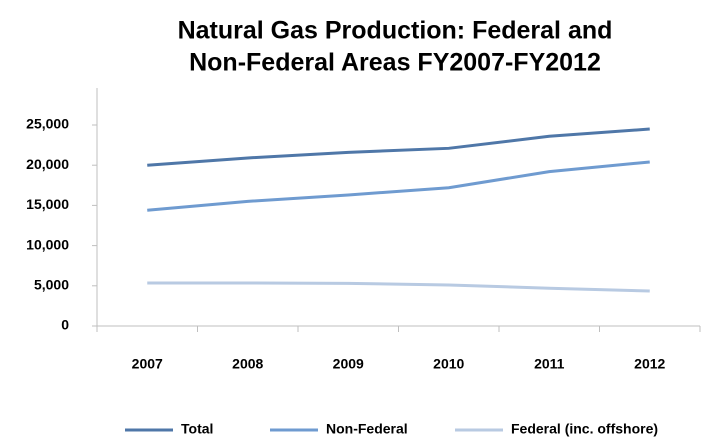 This screenshot has height=448, width=710. What do you see at coordinates (47, 244) in the screenshot?
I see `y-tick-label: 10,000` at bounding box center [47, 244].